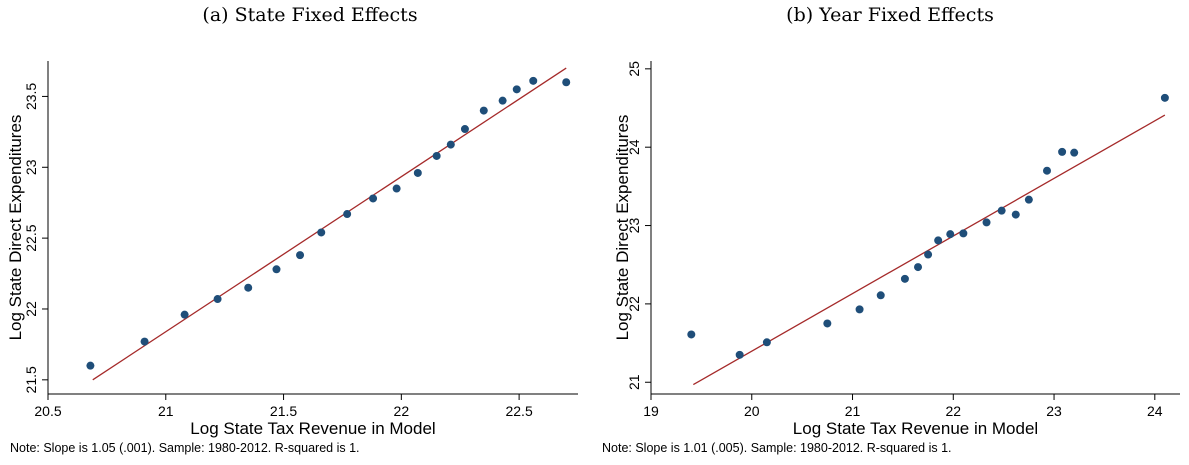 Image resolution: width=1189 pixels, height=465 pixels. What do you see at coordinates (518, 411) in the screenshot?
I see `panel-a-x-tick-label: 22.5` at bounding box center [518, 411].